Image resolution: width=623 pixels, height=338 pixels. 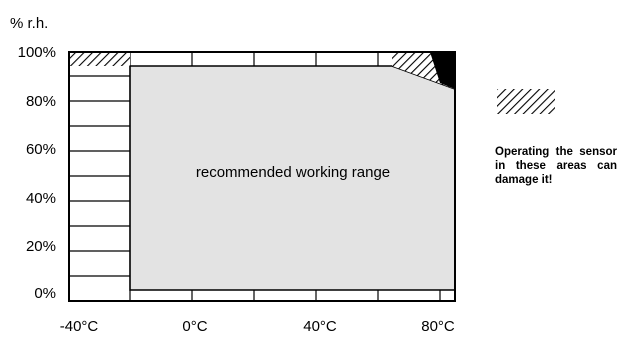 What do you see at coordinates (320, 326) in the screenshot?
I see `x-tick-label-40: 40°C` at bounding box center [320, 326].